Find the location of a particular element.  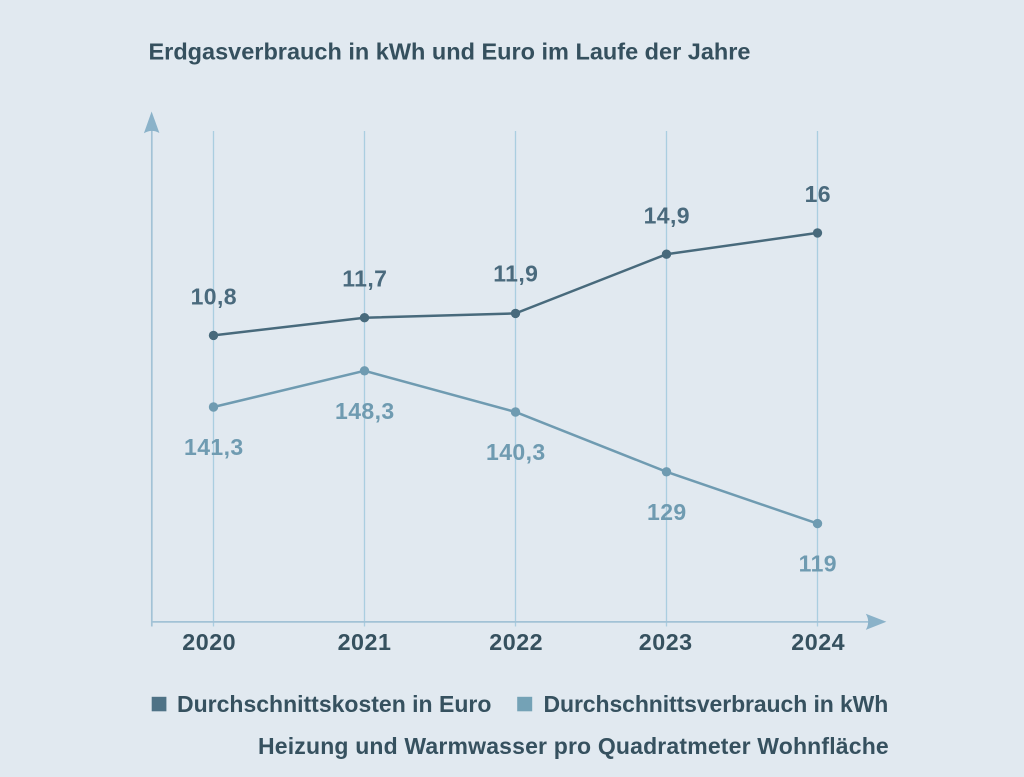

svg-text: 140,3 is located at coordinates (516, 452).